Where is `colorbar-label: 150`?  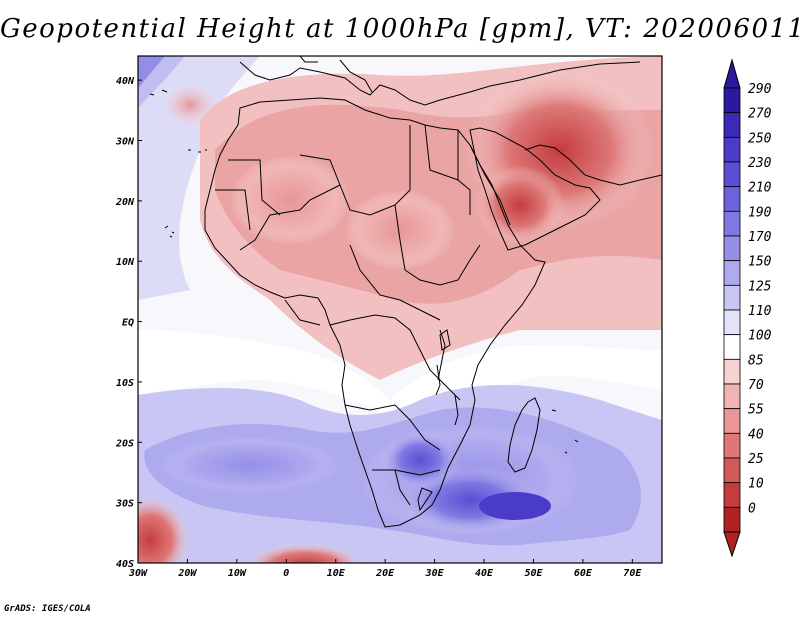 colorbar-label: 150 is located at coordinates (760, 262).